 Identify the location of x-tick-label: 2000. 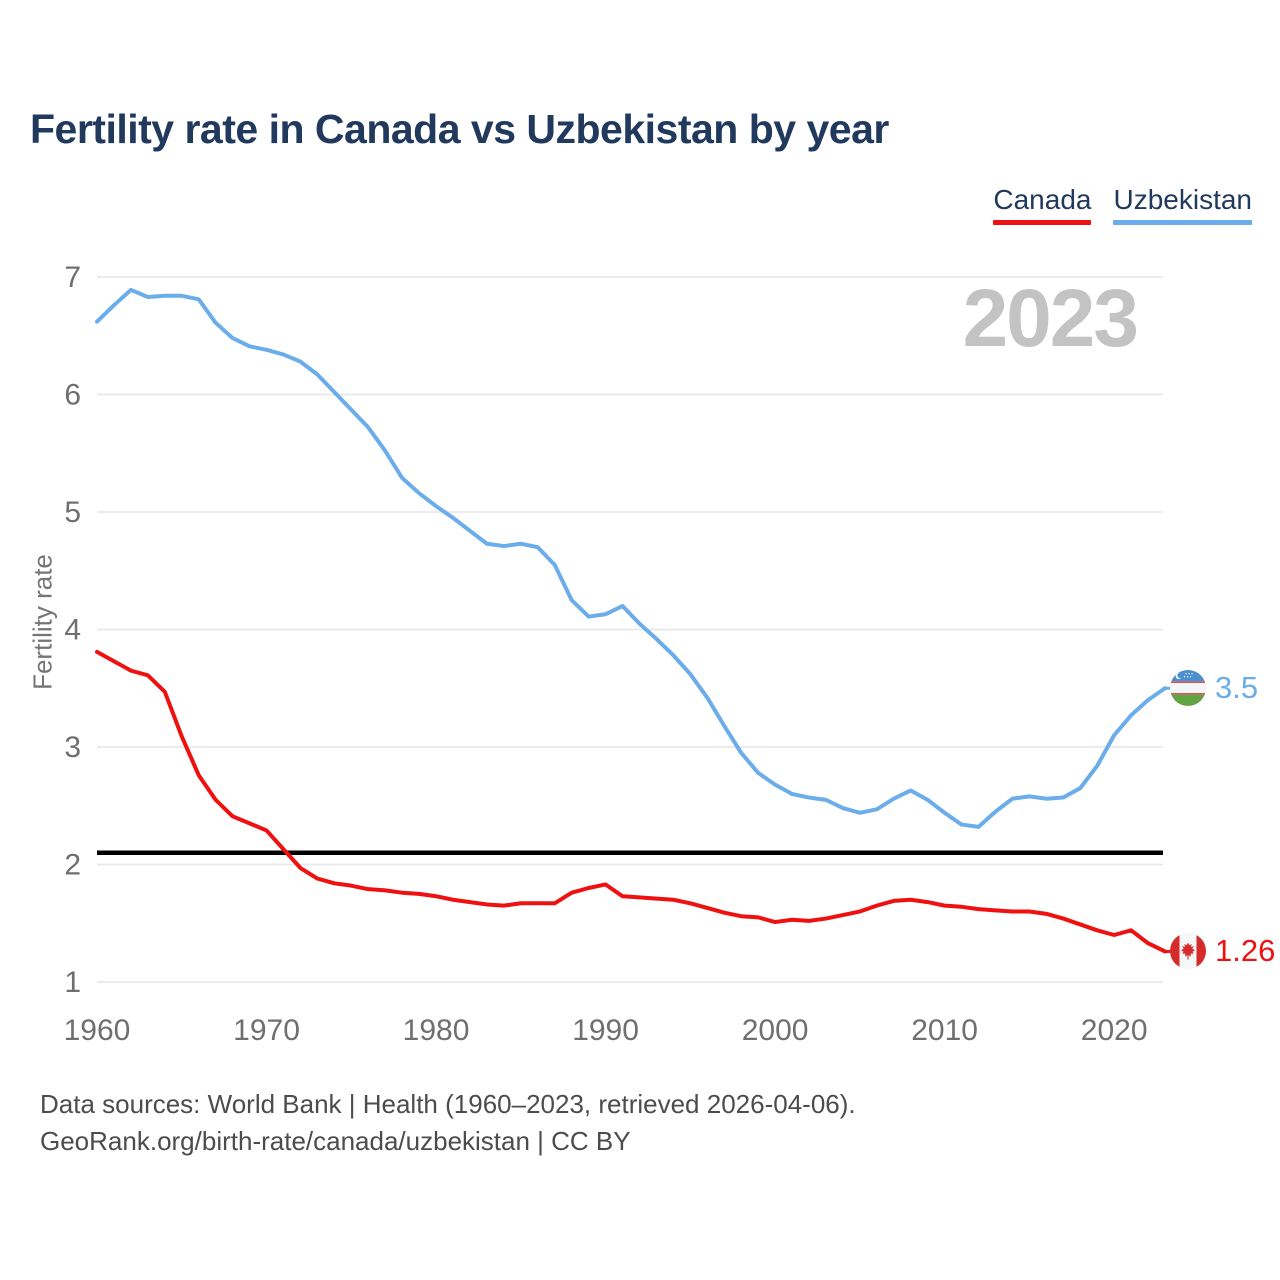
(775, 1030).